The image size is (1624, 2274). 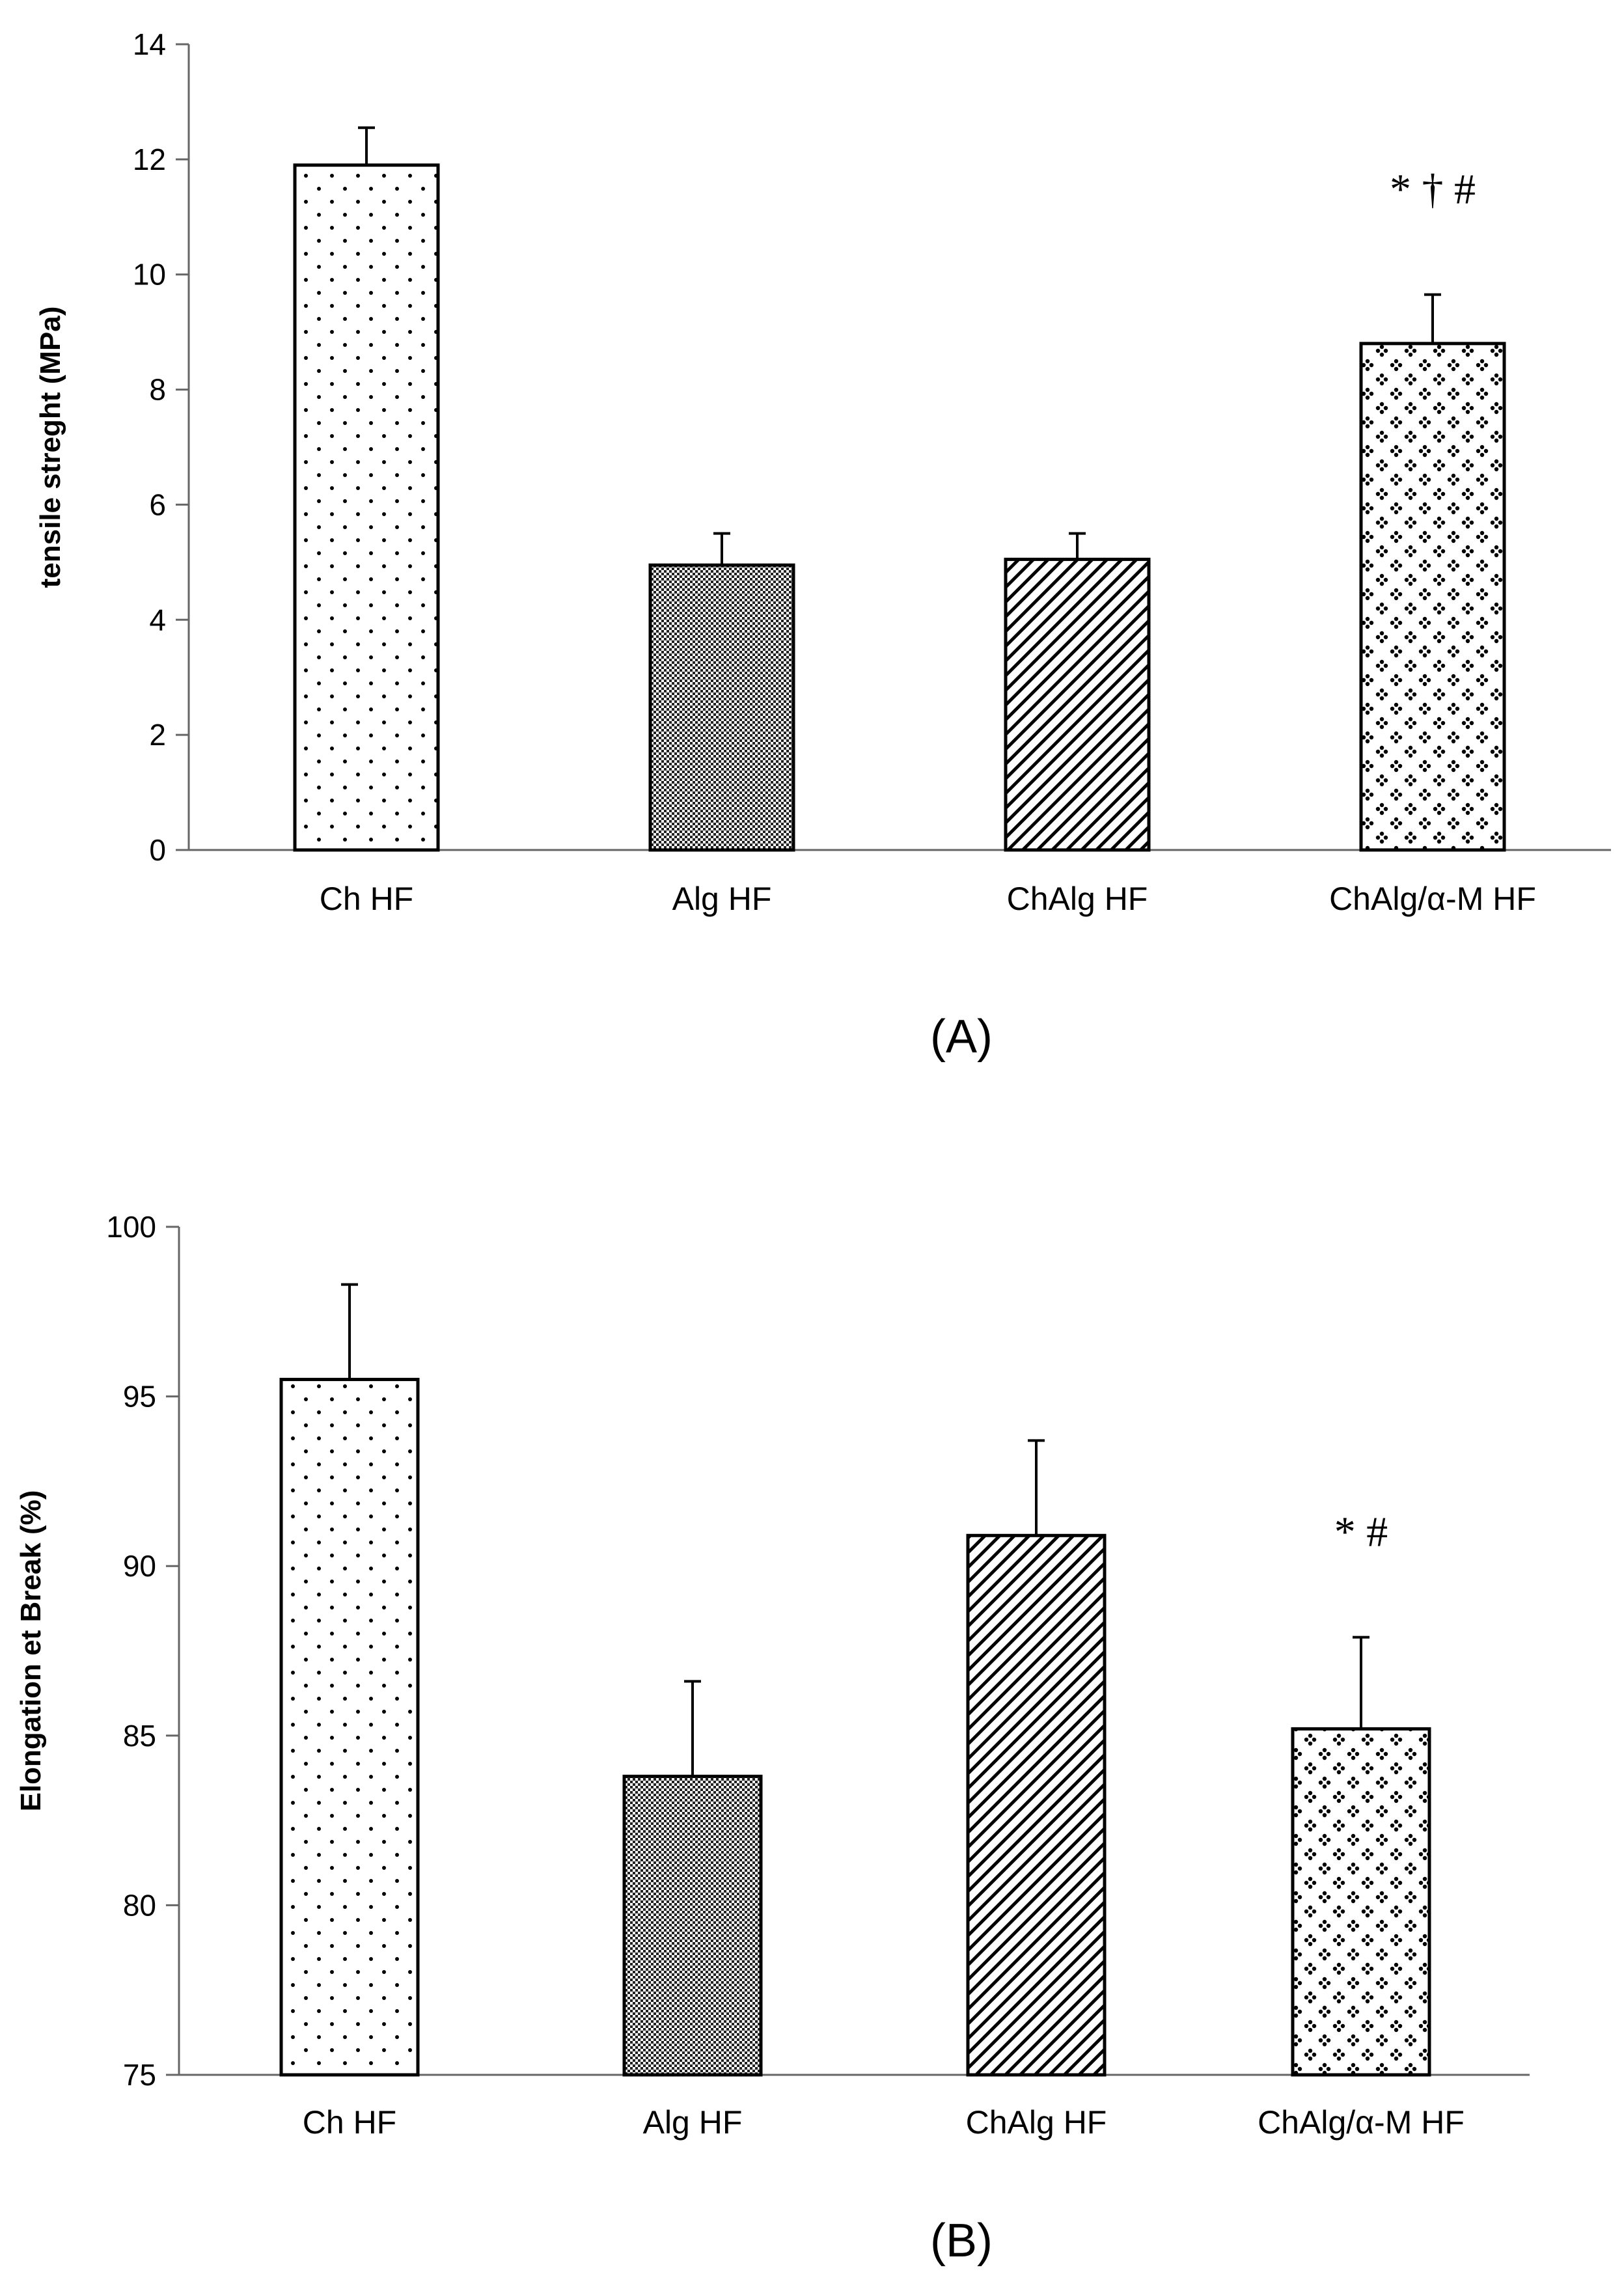 I want to click on y-tick-label: 0, so click(x=157, y=850).